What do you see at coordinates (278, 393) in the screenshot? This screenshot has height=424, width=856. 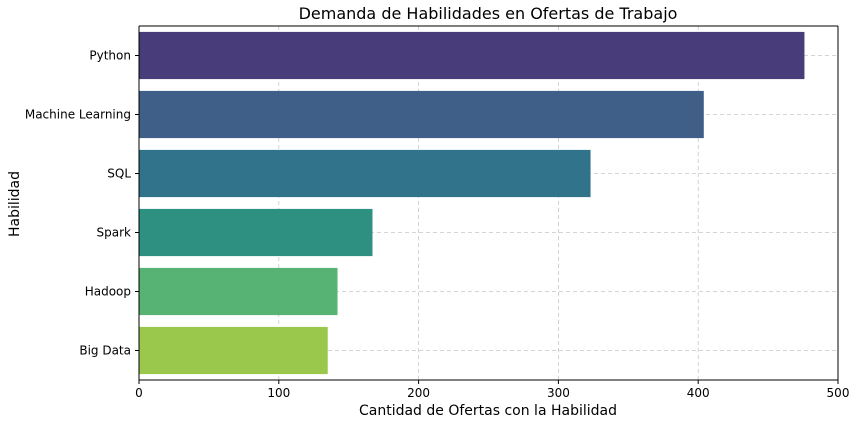 I see `x-tick-label: 100` at bounding box center [278, 393].